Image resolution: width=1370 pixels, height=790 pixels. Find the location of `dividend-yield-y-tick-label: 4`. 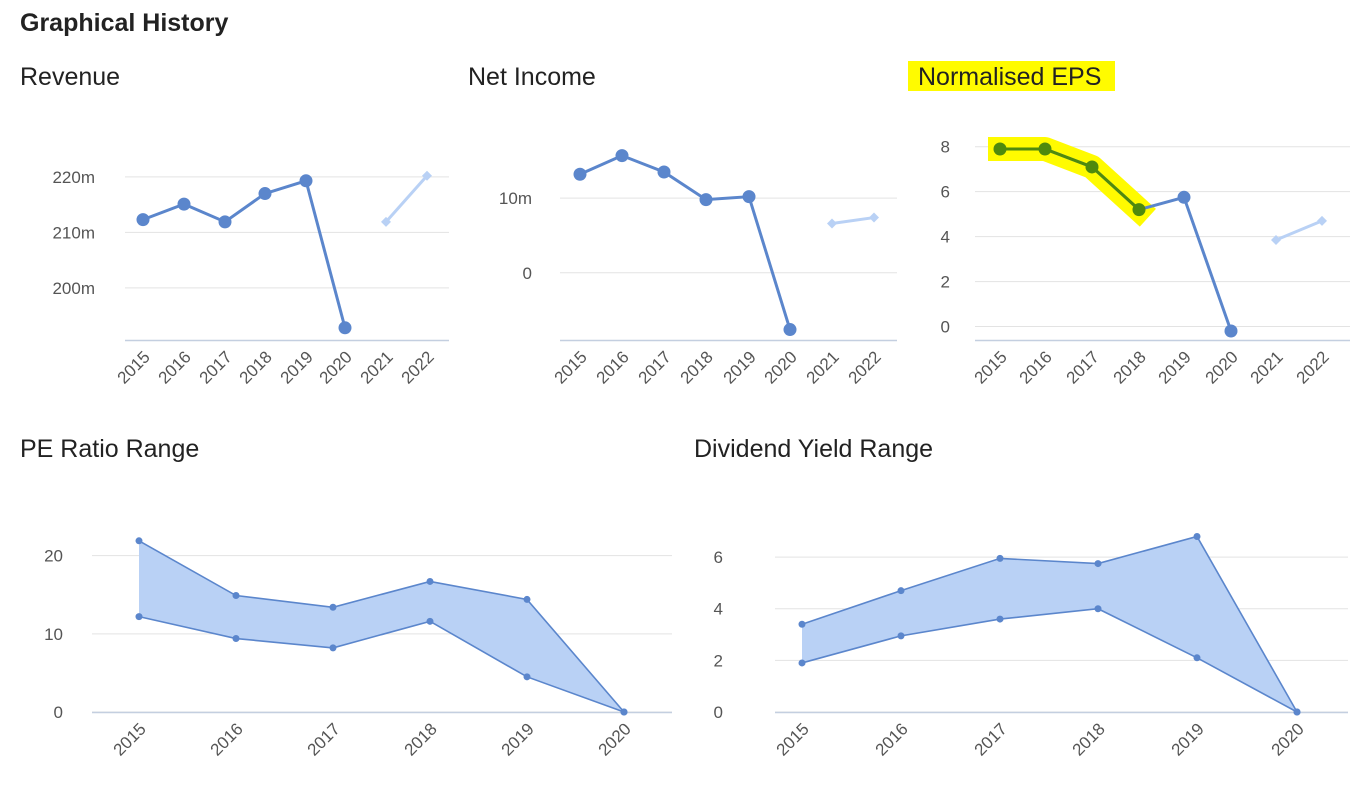

dividend-yield-y-tick-label: 4 is located at coordinates (718, 609).